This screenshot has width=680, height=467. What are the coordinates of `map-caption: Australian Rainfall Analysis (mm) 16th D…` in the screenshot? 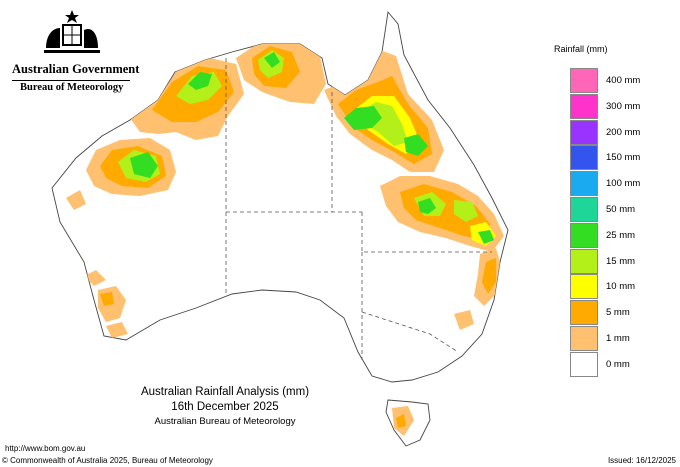 It's located at (225, 406).